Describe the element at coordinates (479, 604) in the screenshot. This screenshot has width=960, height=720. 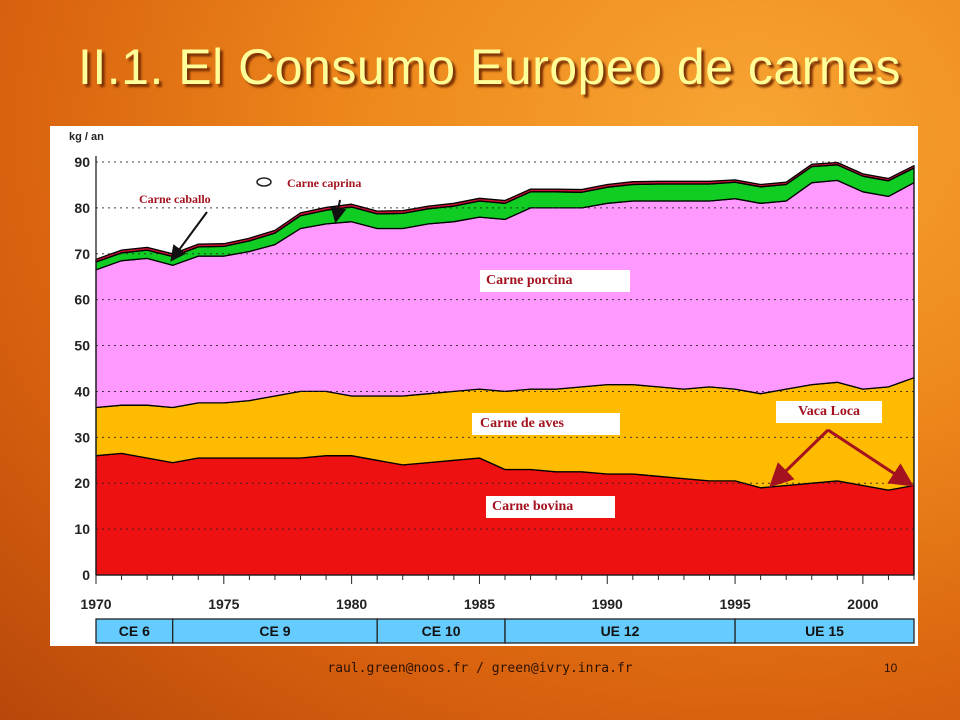
I see `x-tick-label: 1985` at that location.